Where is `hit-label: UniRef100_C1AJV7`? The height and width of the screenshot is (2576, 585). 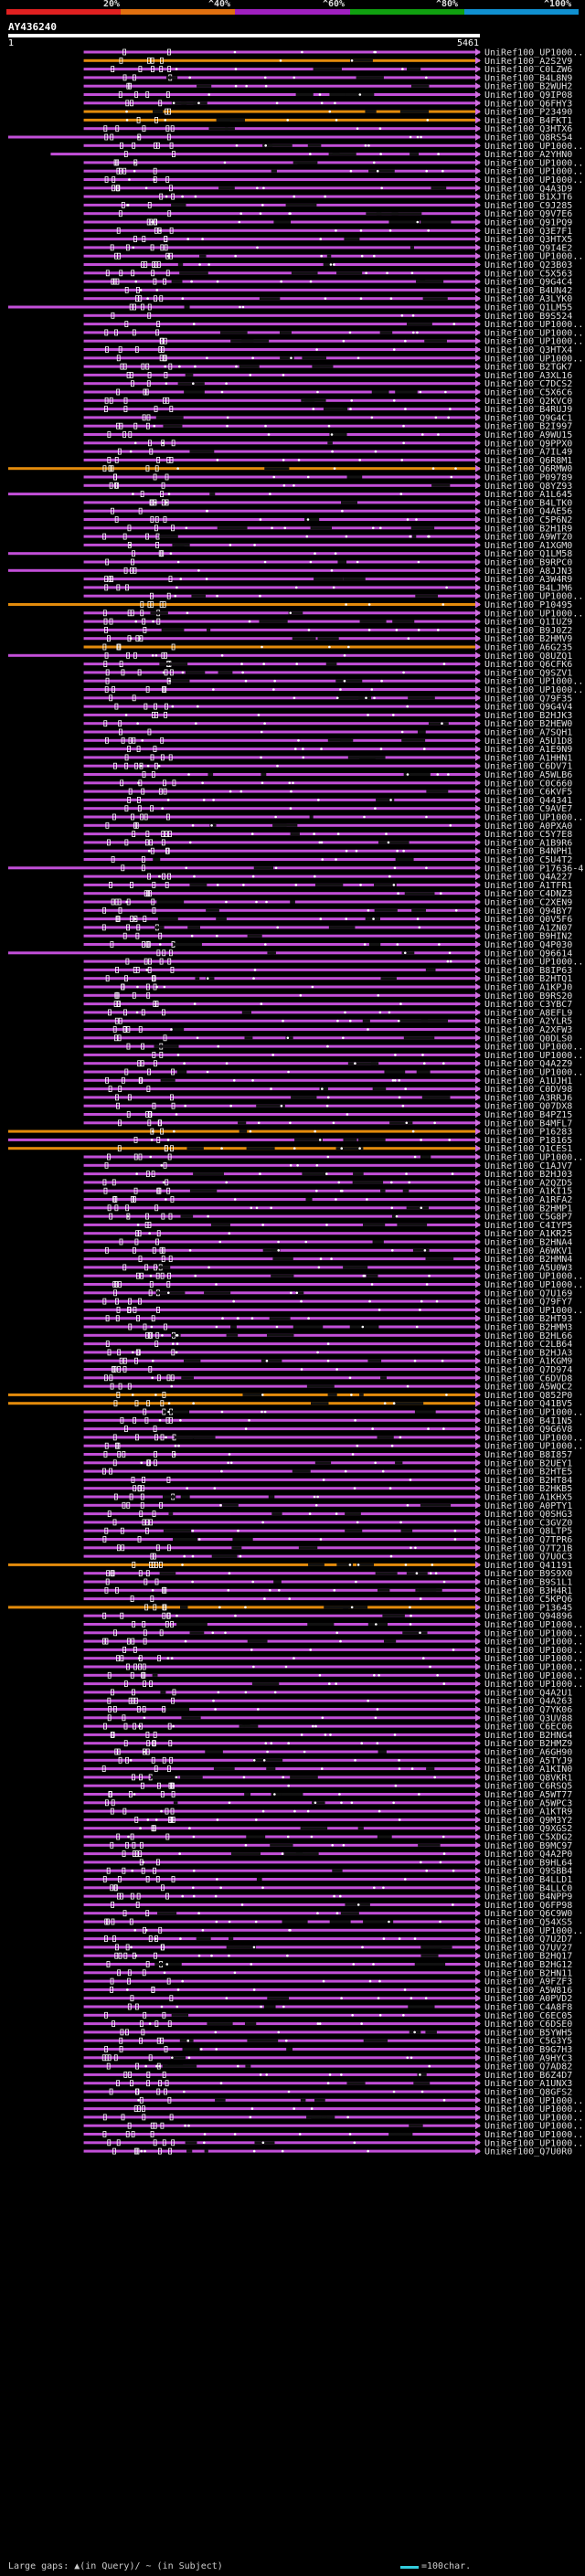 hit-label: UniRef100_C1AJV7 is located at coordinates (528, 1166).